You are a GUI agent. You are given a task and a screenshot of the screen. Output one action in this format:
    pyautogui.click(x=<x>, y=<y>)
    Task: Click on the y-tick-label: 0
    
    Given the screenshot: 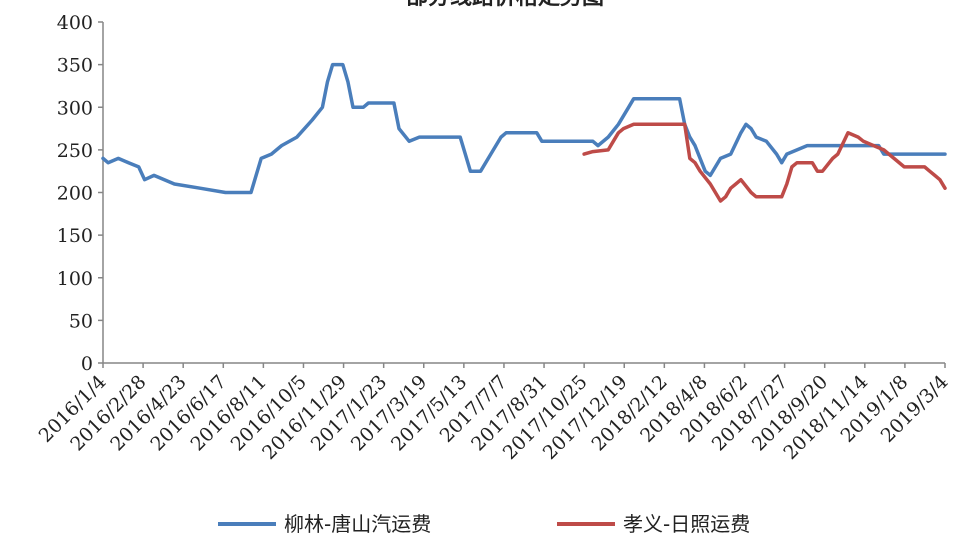 What is the action you would take?
    pyautogui.click(x=87, y=364)
    